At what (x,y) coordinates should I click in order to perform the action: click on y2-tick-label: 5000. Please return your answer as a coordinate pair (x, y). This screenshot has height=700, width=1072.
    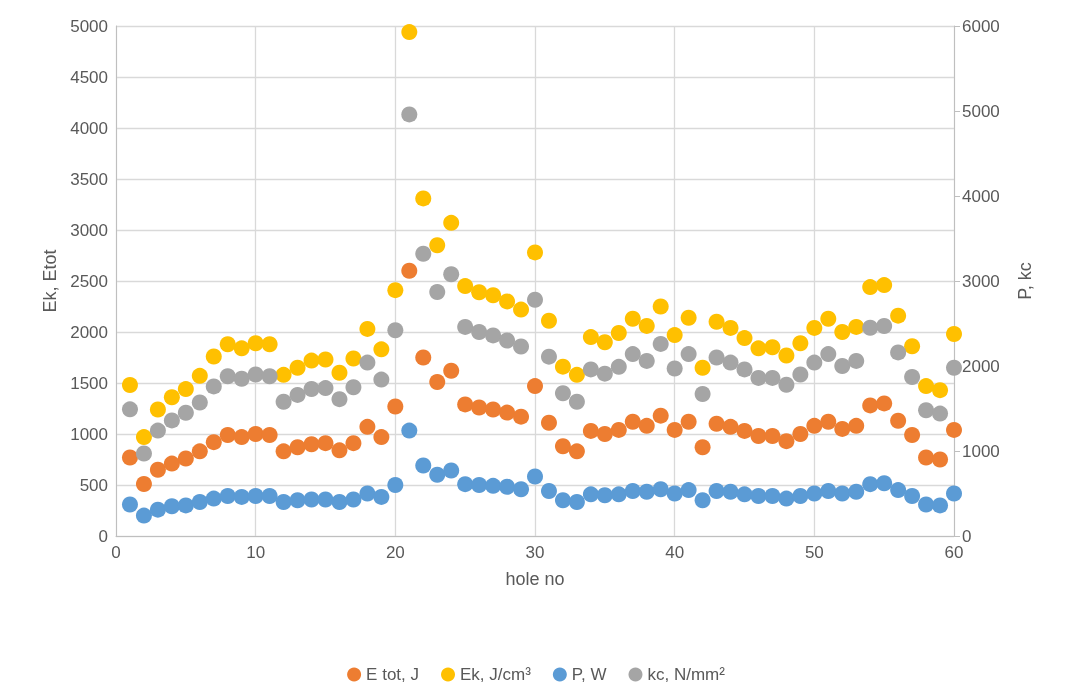
    Looking at the image, I should click on (981, 111).